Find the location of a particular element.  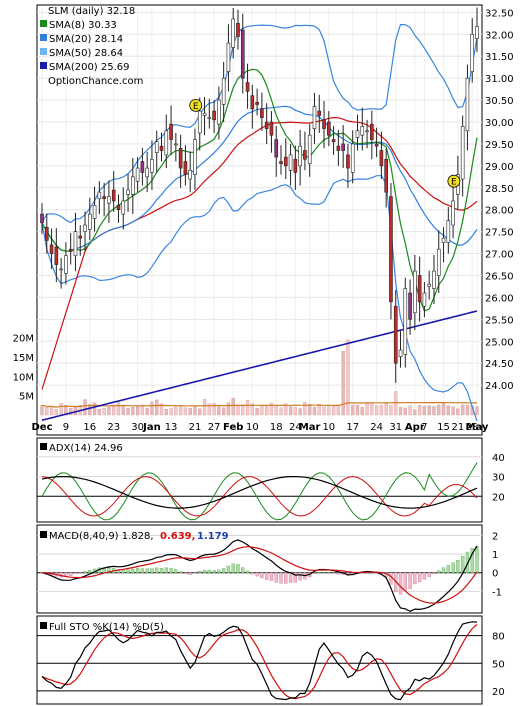

adx-legend-swatch is located at coordinates (43, 446).